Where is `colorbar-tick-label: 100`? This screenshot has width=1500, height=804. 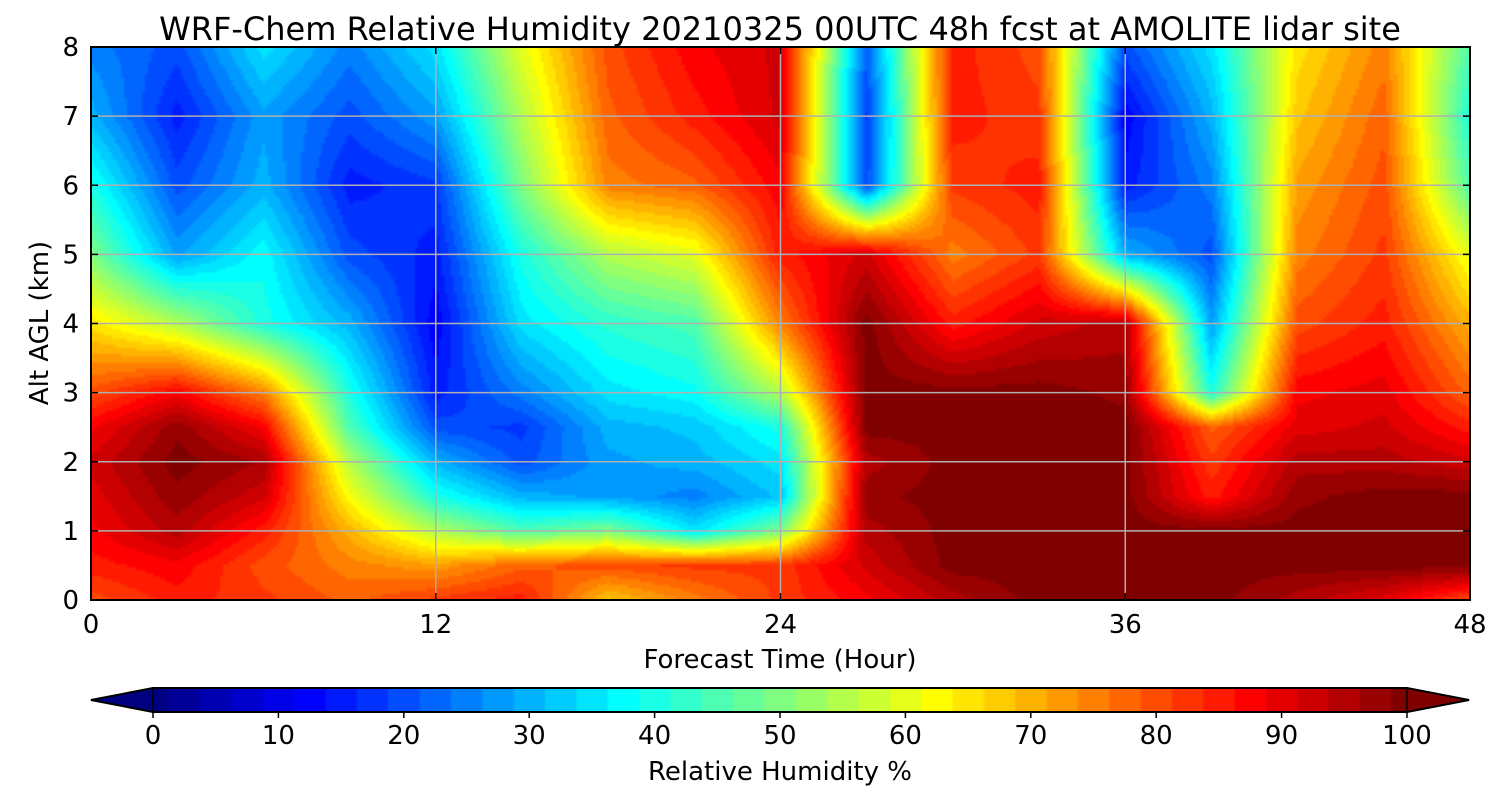
colorbar-tick-label: 100 is located at coordinates (1407, 736).